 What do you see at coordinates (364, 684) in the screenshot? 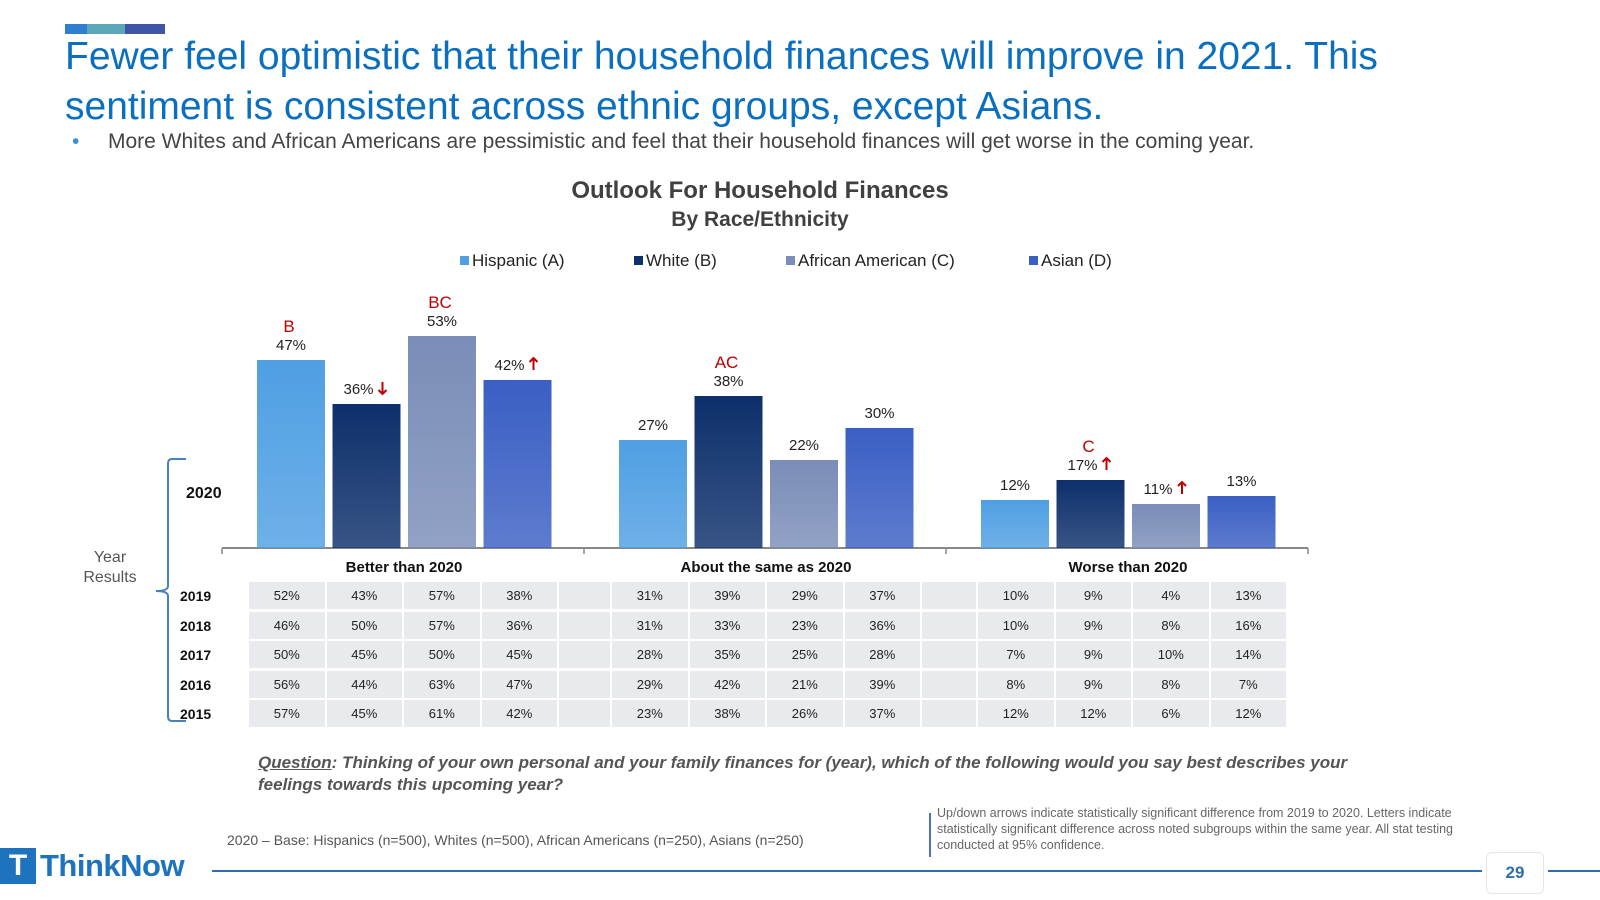
I see `history-cell: 44%` at bounding box center [364, 684].